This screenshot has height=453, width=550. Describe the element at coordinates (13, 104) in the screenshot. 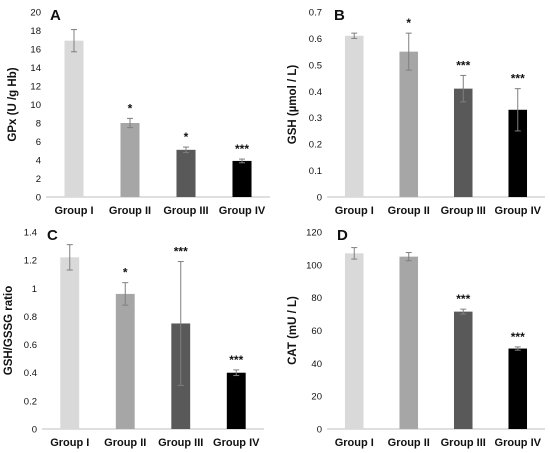

I see `y-axis-label: GPx (U /g Hb)` at that location.